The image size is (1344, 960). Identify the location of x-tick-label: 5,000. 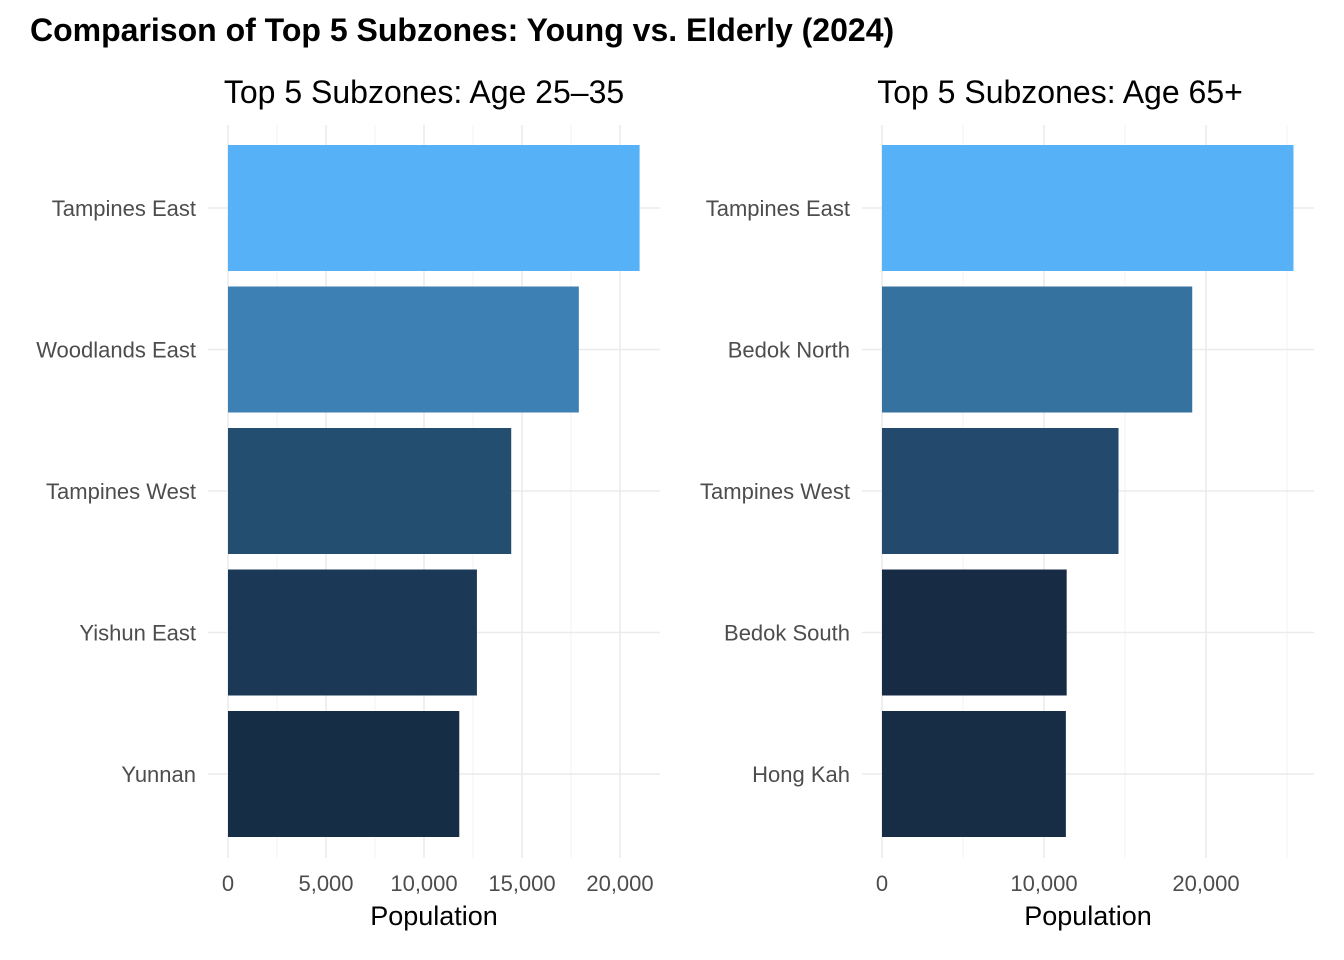
(325, 883).